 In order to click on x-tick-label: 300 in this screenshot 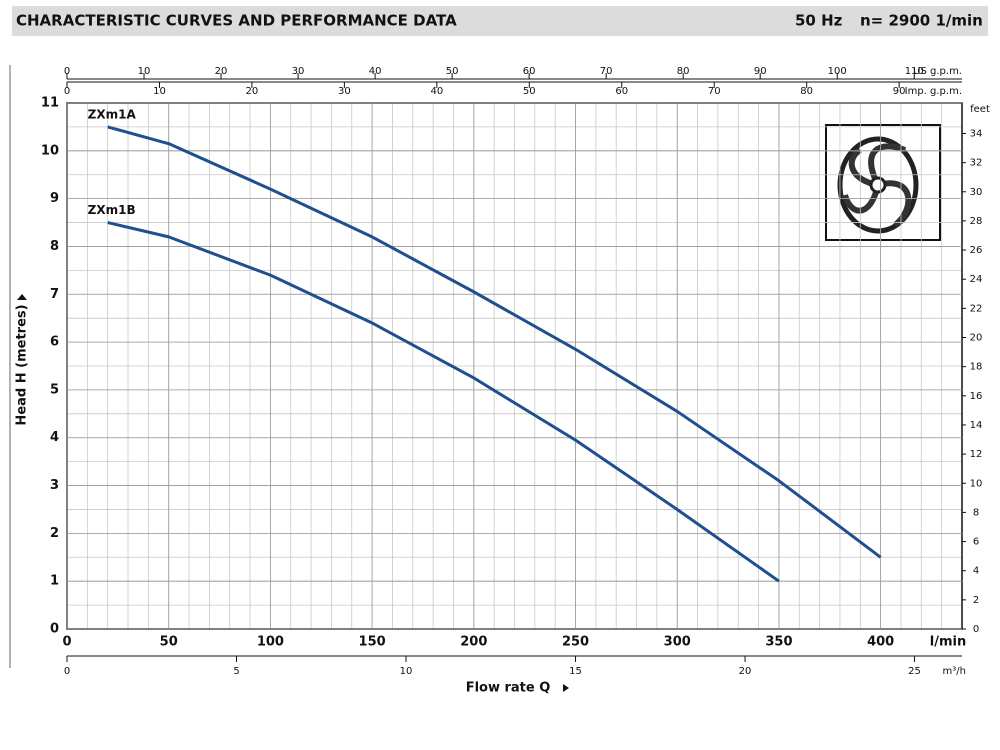, I will do `click(677, 642)`.